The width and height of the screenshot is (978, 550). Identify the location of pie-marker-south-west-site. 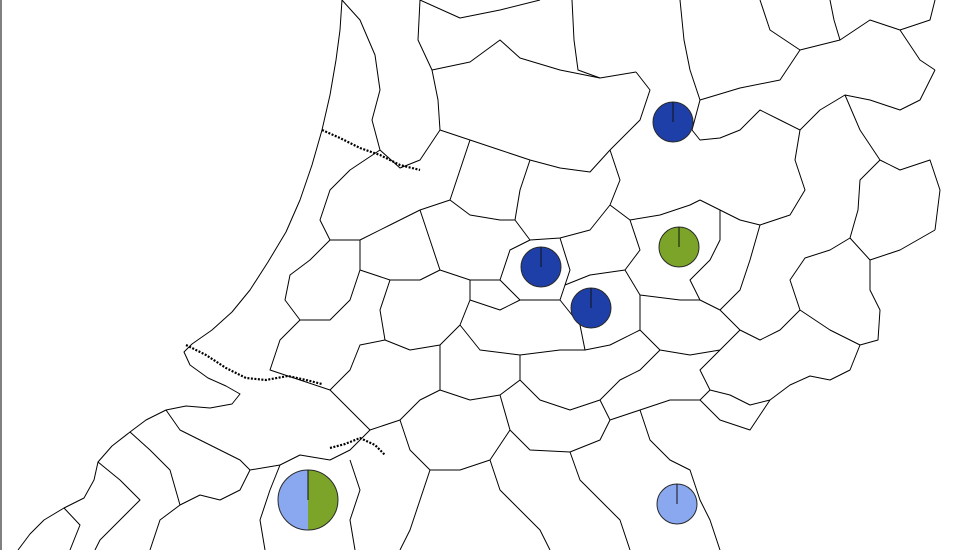
(308, 500).